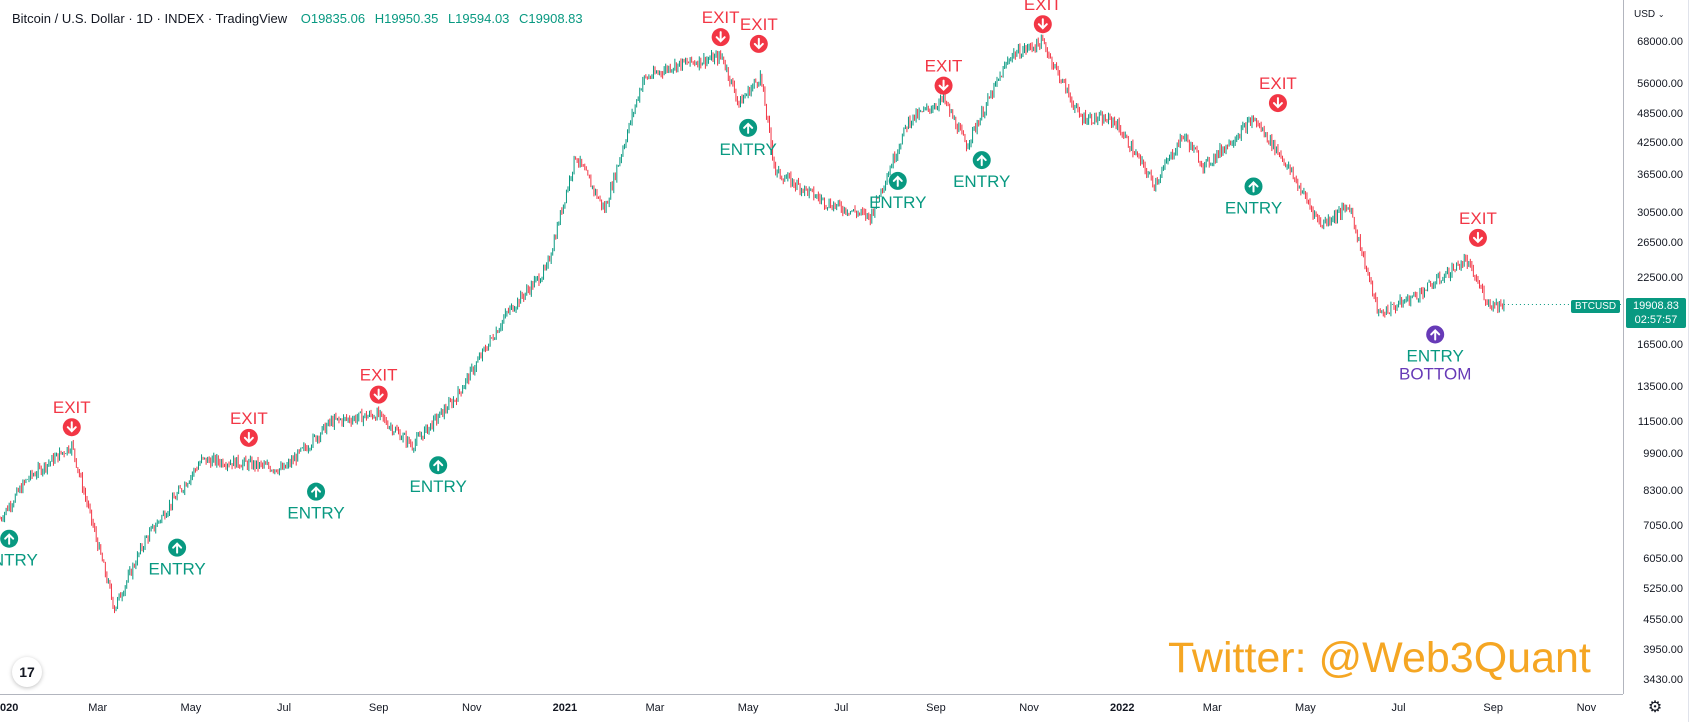 This screenshot has height=722, width=1689. What do you see at coordinates (68, 18) in the screenshot?
I see `symbol-name: Bitcoin / U.S. Dollar` at bounding box center [68, 18].